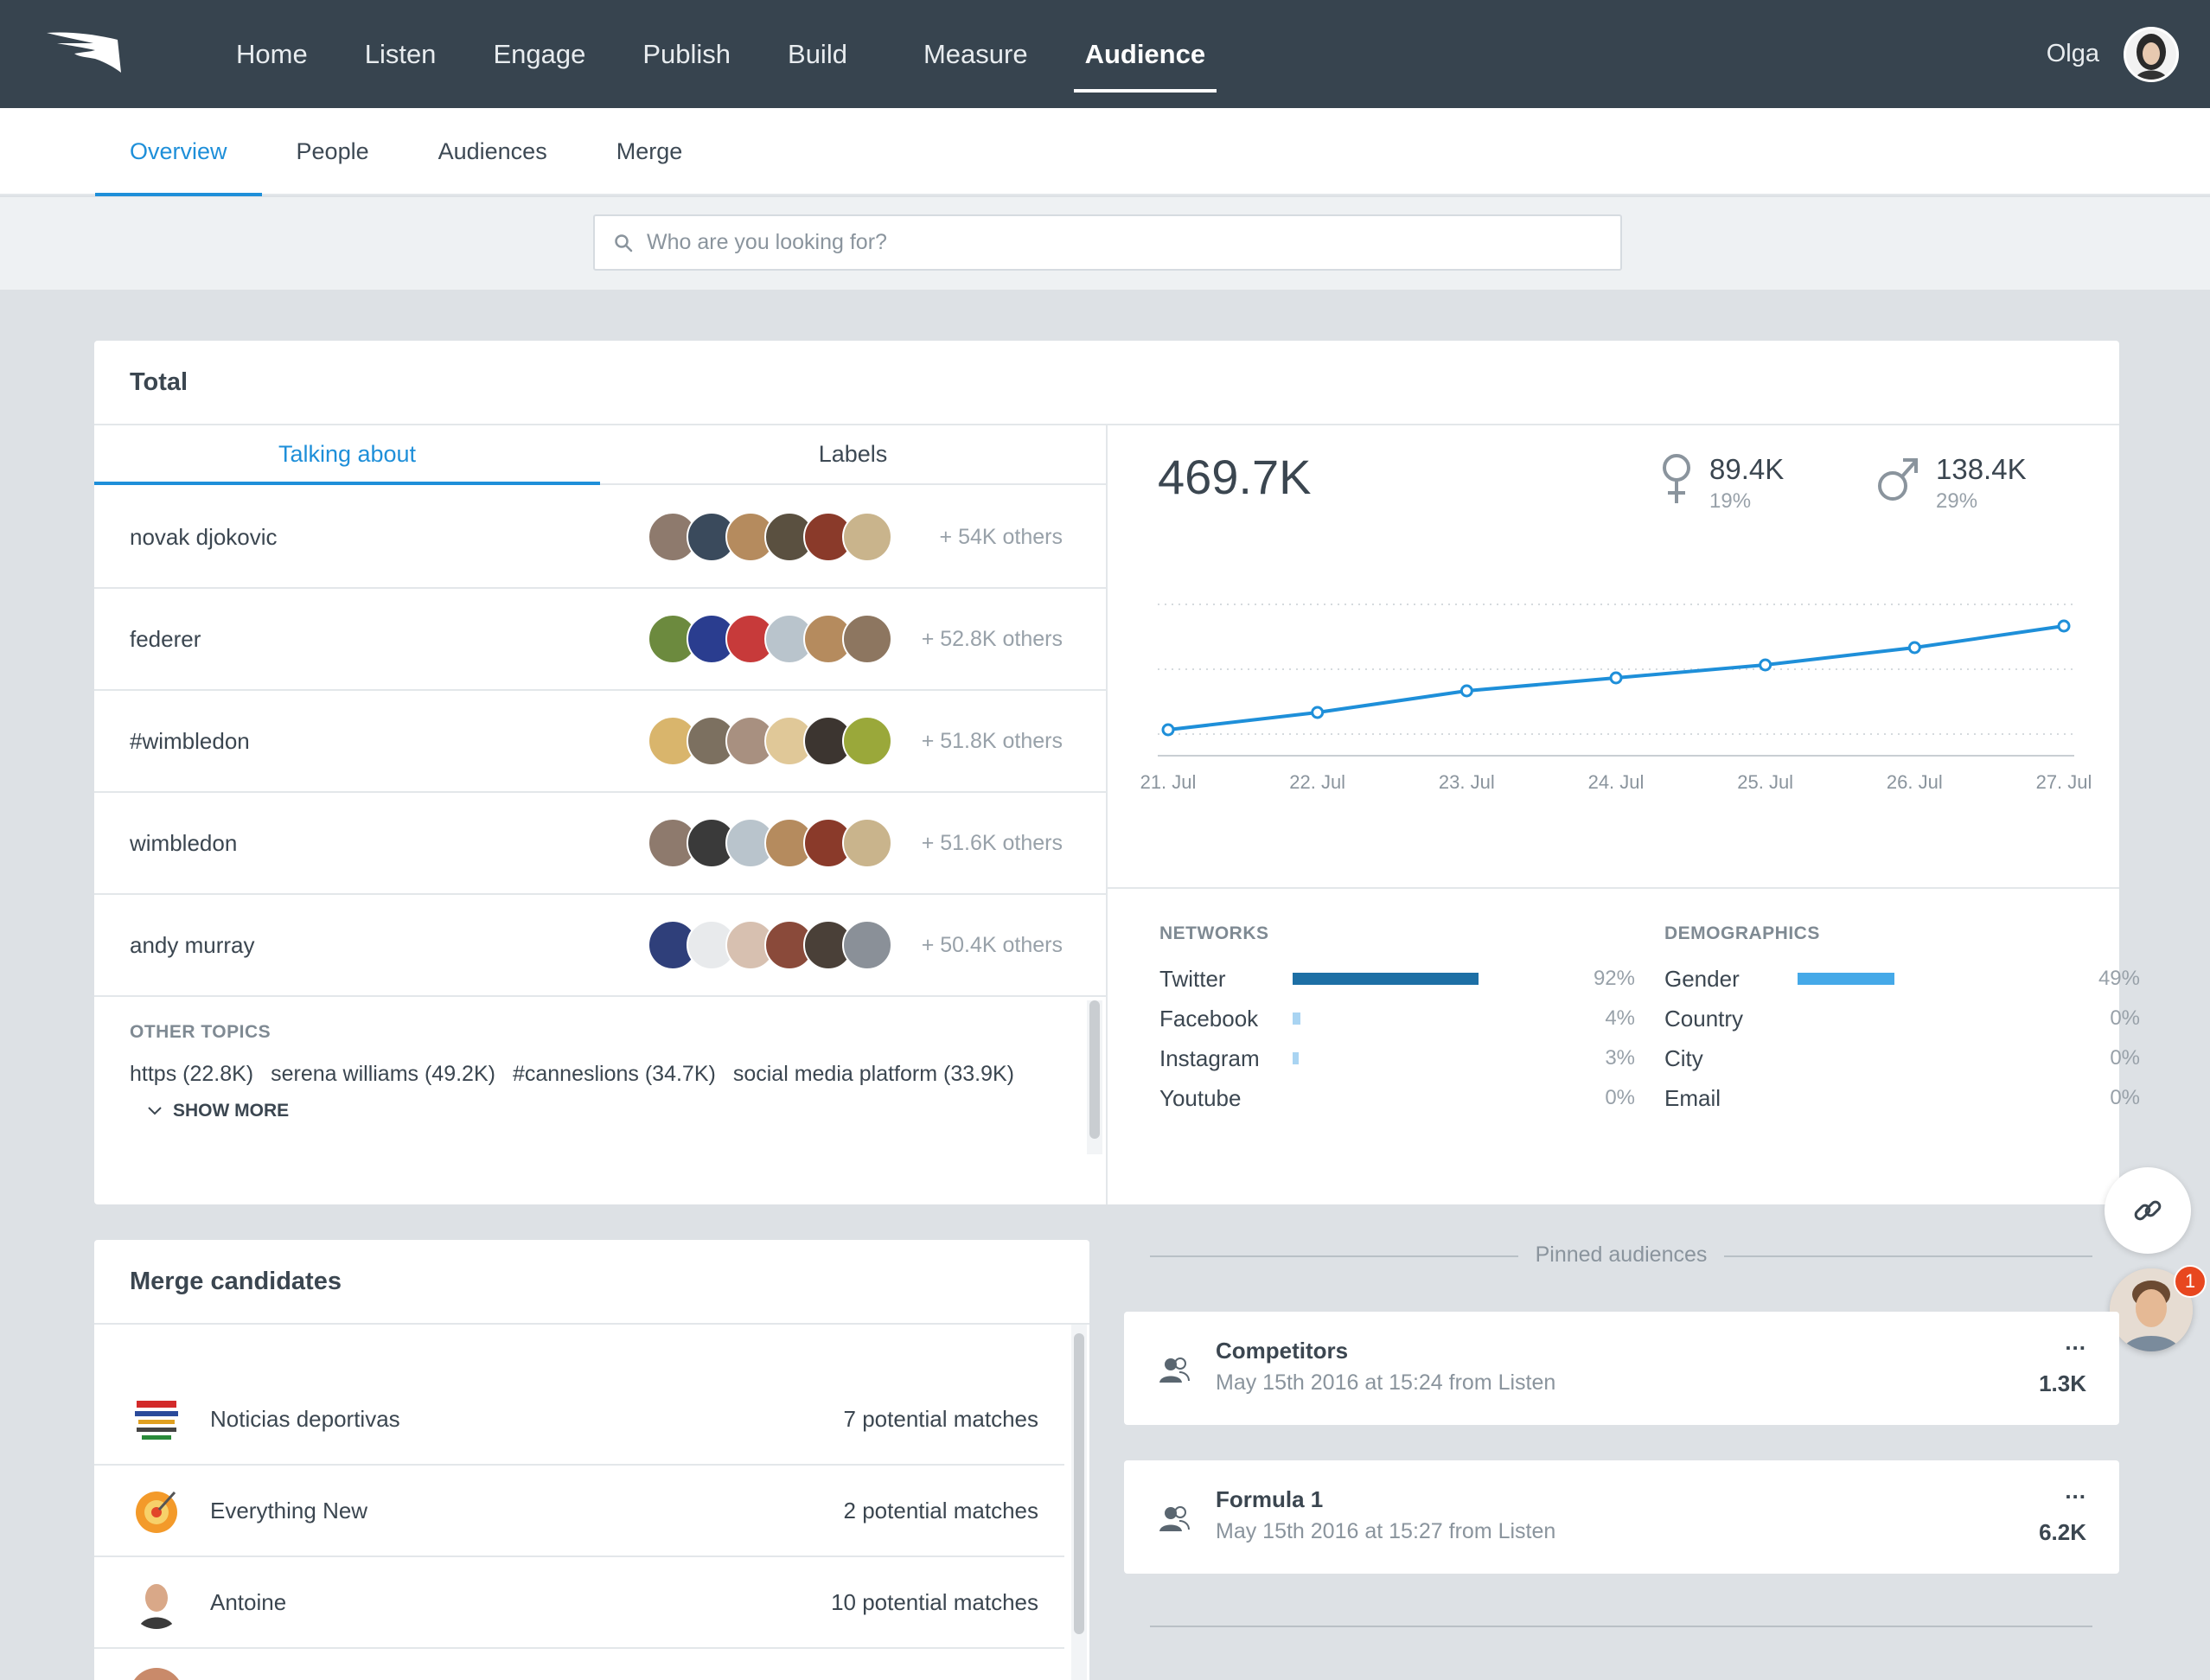 This screenshot has width=2210, height=1680. I want to click on other-topic-item: https (22.8K), so click(192, 1074).